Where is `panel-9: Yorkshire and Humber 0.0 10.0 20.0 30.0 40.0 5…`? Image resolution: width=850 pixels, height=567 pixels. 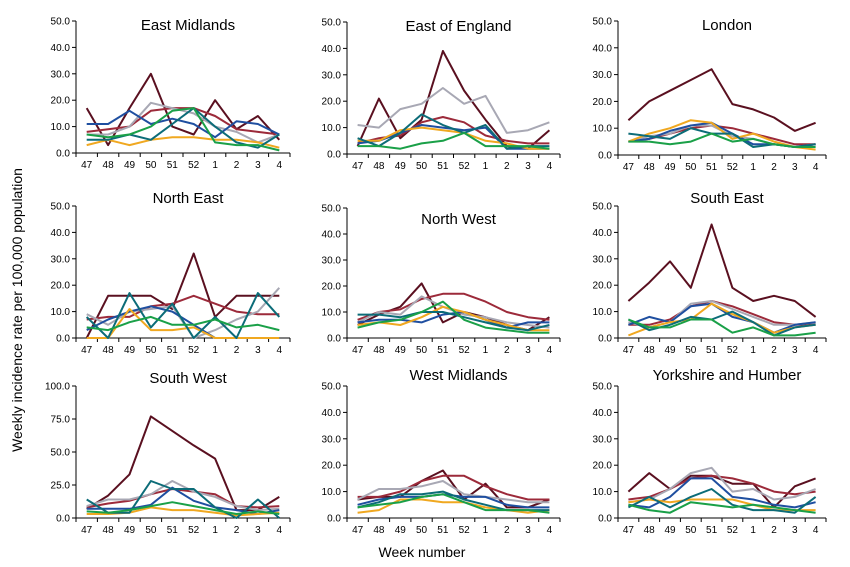
panel-9: Yorkshire and Humber 0.0 10.0 20.0 30.0 40.0 5… is located at coordinates (710, 451).